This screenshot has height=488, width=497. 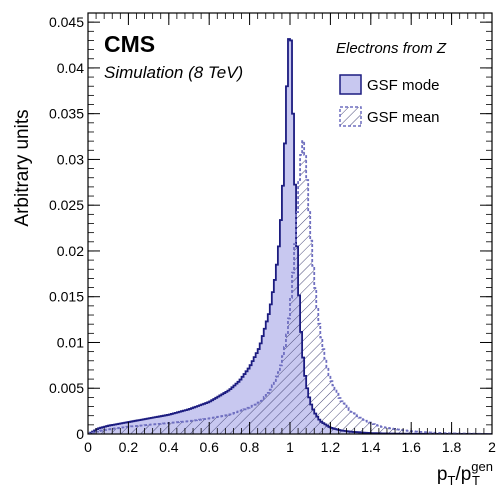 What do you see at coordinates (70, 342) in the screenshot?
I see `y-tick-label: 0.01` at bounding box center [70, 342].